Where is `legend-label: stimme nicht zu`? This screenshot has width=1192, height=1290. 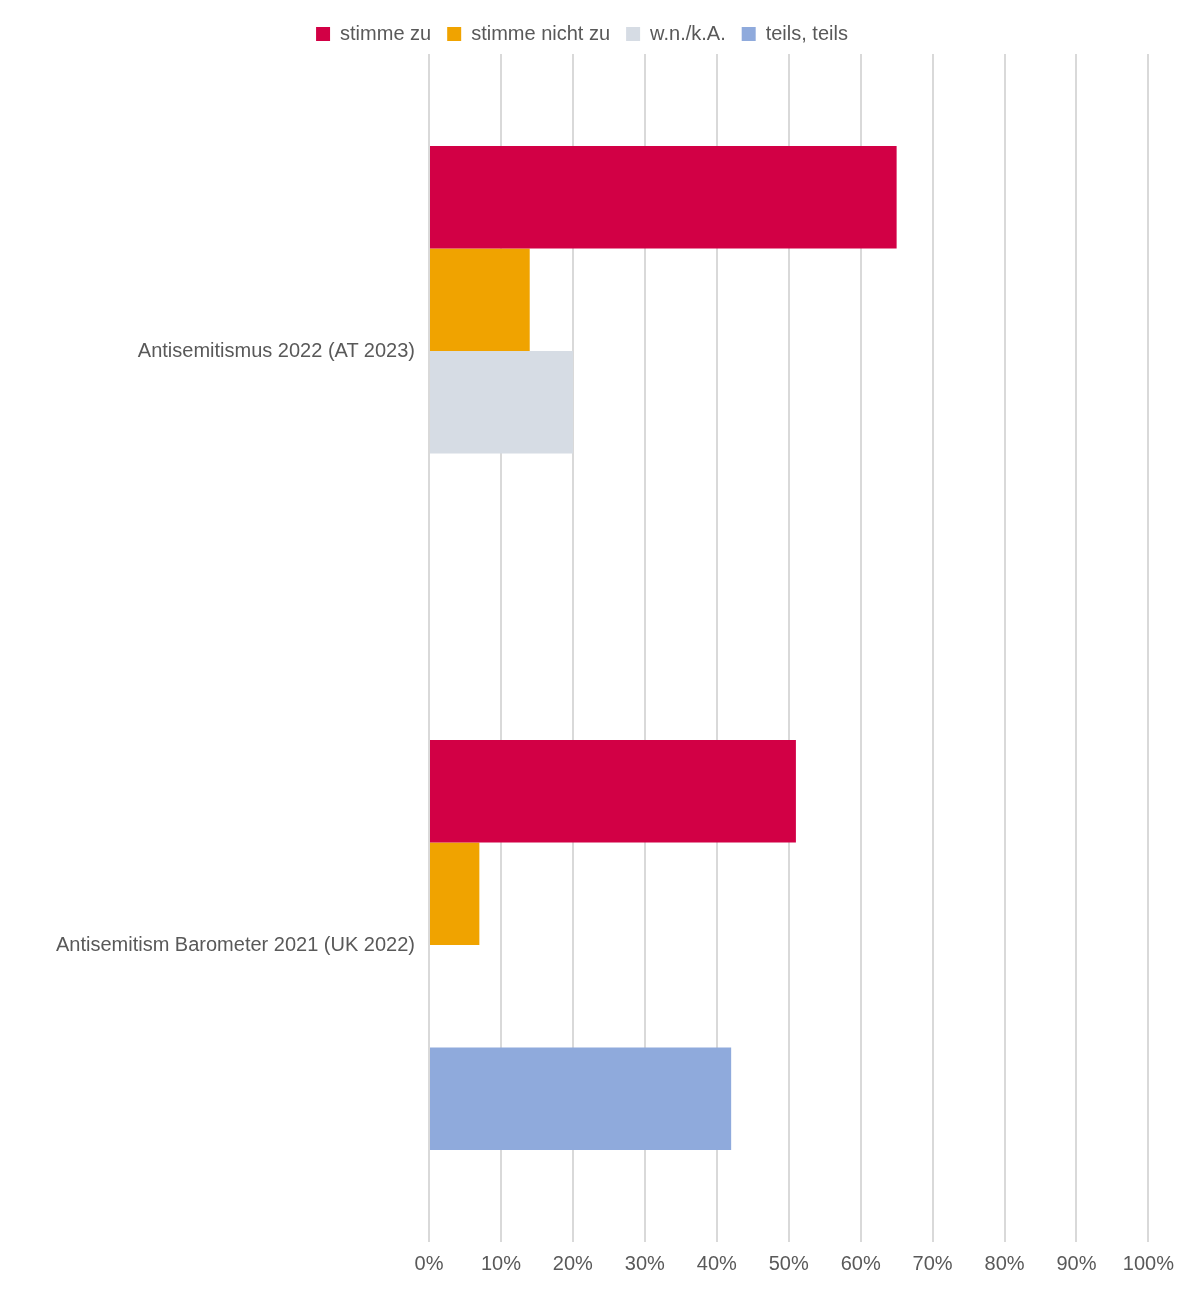 legend-label: stimme nicht zu is located at coordinates (541, 32).